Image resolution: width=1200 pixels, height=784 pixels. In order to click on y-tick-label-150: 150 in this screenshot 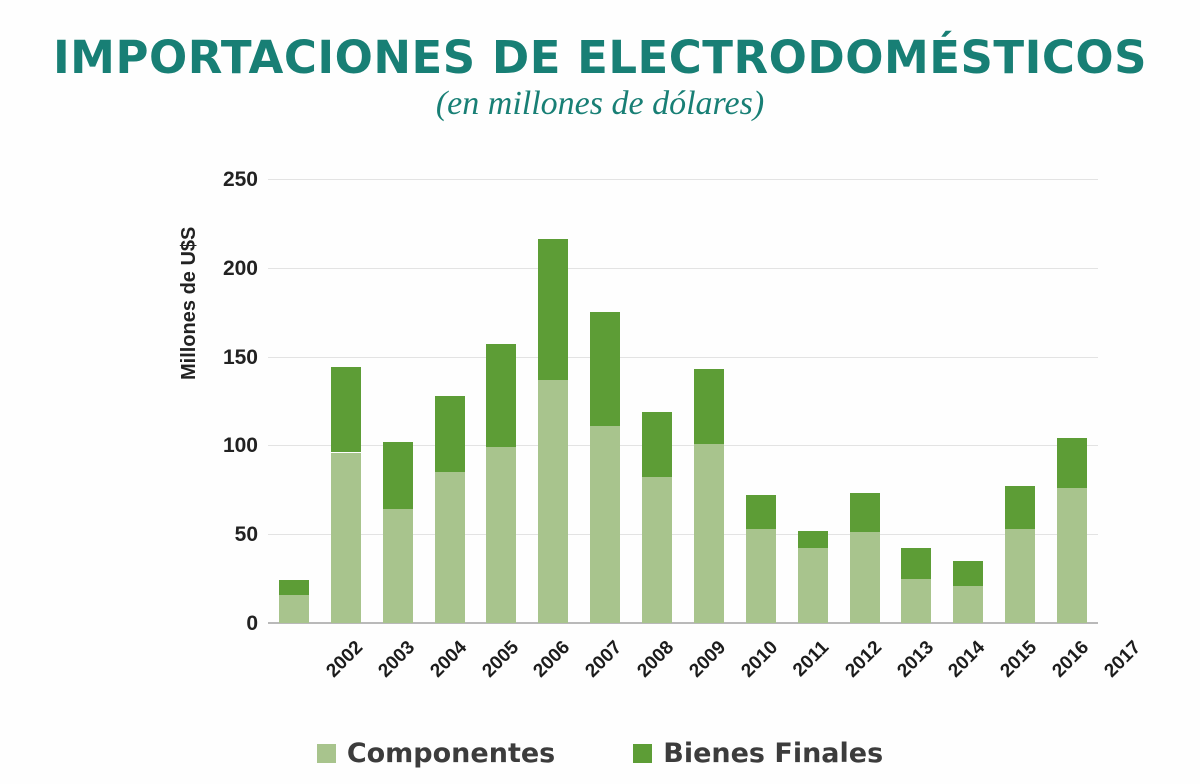, I will do `click(240, 357)`.